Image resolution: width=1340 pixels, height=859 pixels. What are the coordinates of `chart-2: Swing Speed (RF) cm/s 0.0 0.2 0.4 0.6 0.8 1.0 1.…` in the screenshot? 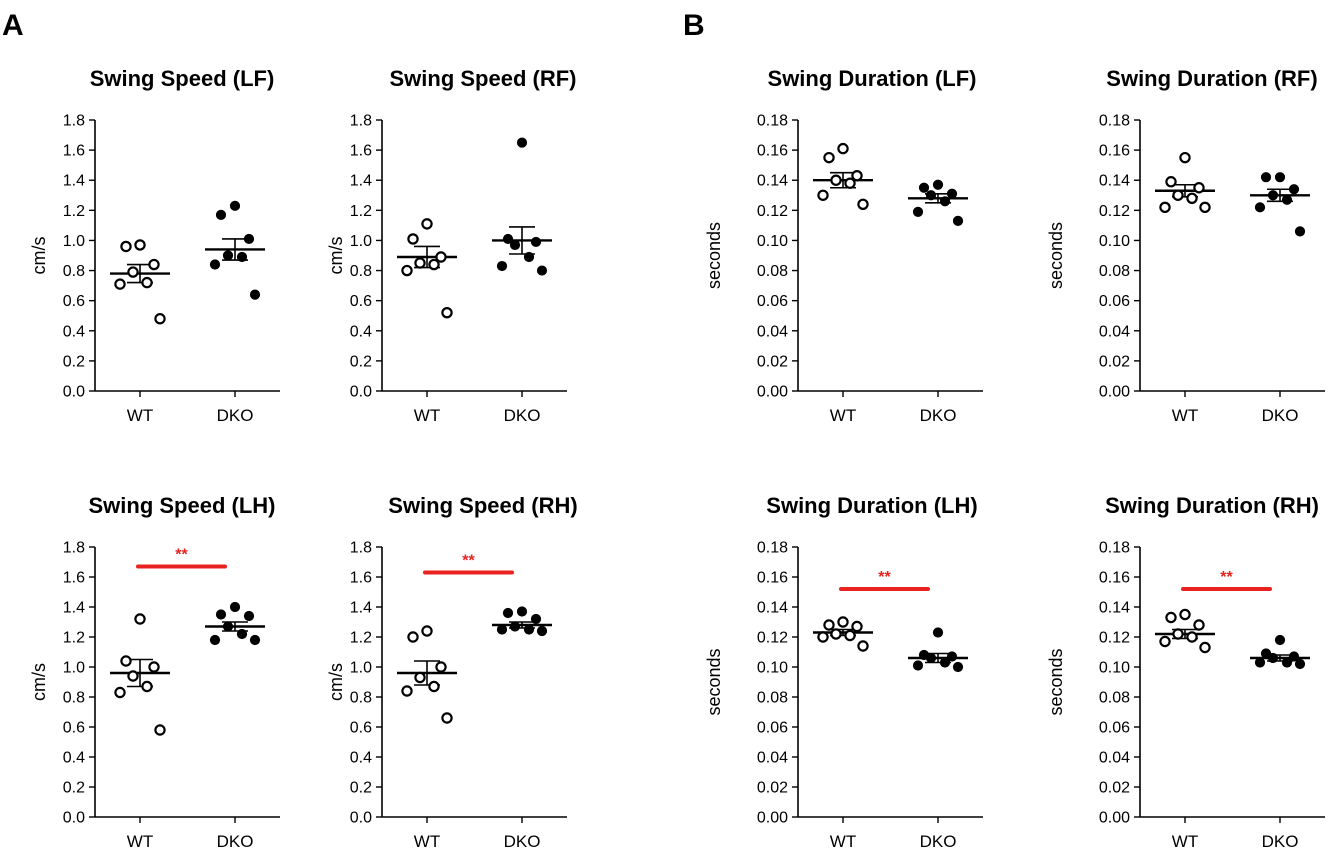 It's located at (451, 245).